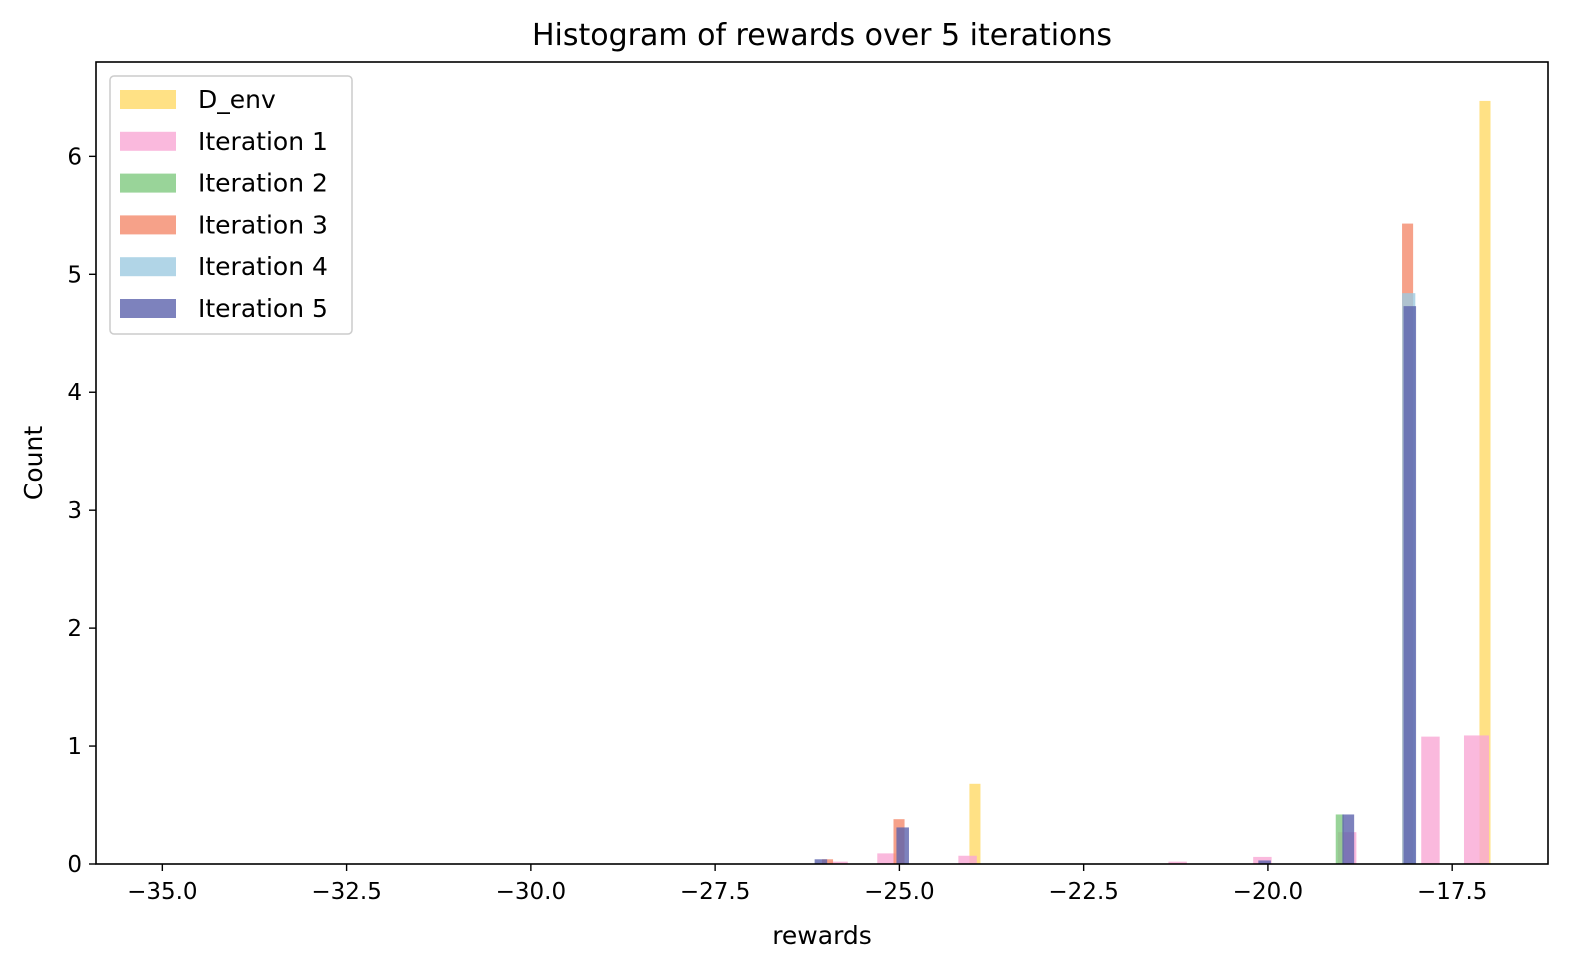  What do you see at coordinates (263, 308) in the screenshot?
I see `legend-label-iteration-5: Iteration 5` at bounding box center [263, 308].